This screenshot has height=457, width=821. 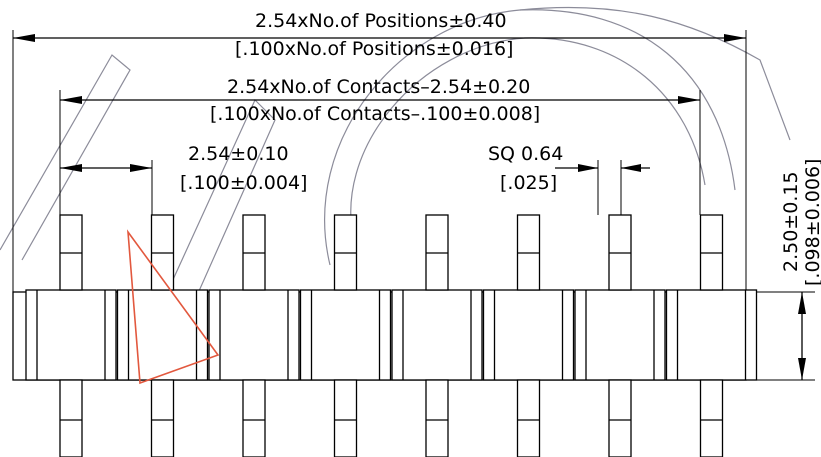 I want to click on height-imperial-label: [.098±0.006], so click(x=811, y=222).